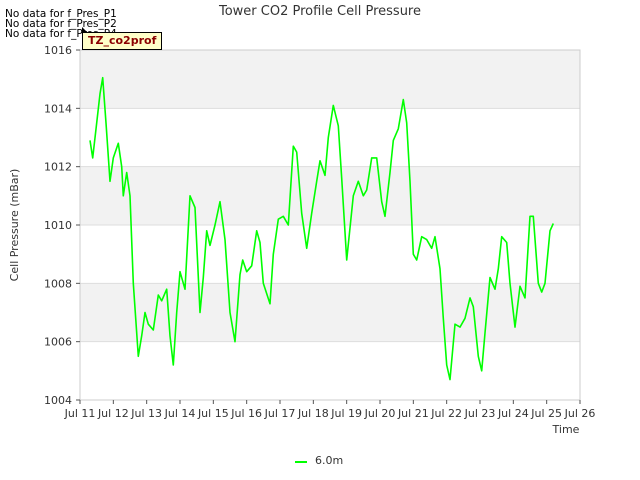 This screenshot has width=640, height=480. What do you see at coordinates (113, 413) in the screenshot?
I see `x-tick-label: Jul 12` at bounding box center [113, 413].